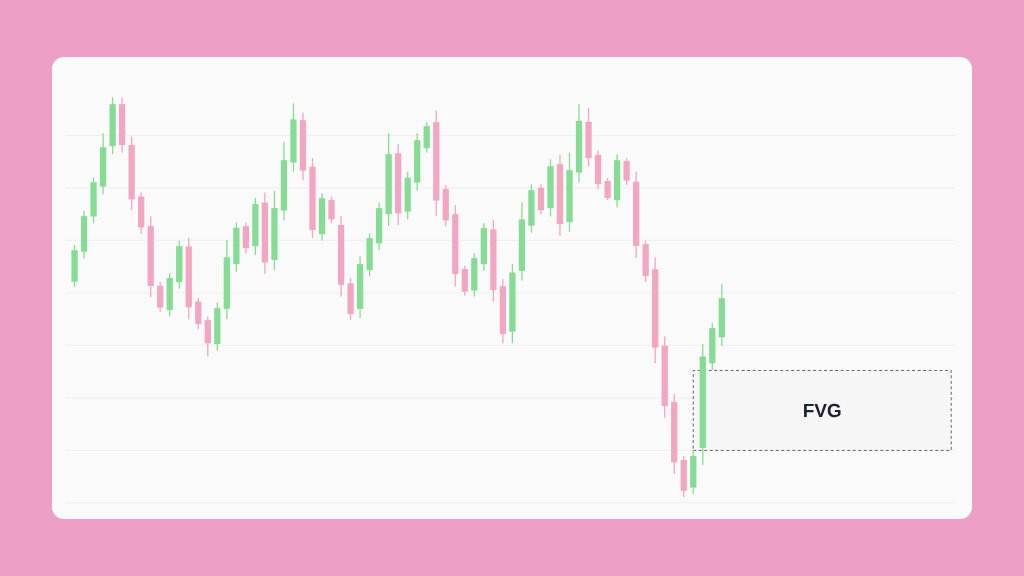 The height and width of the screenshot is (576, 1024). Describe the element at coordinates (822, 410) in the screenshot. I see `band-label: FVG` at that location.